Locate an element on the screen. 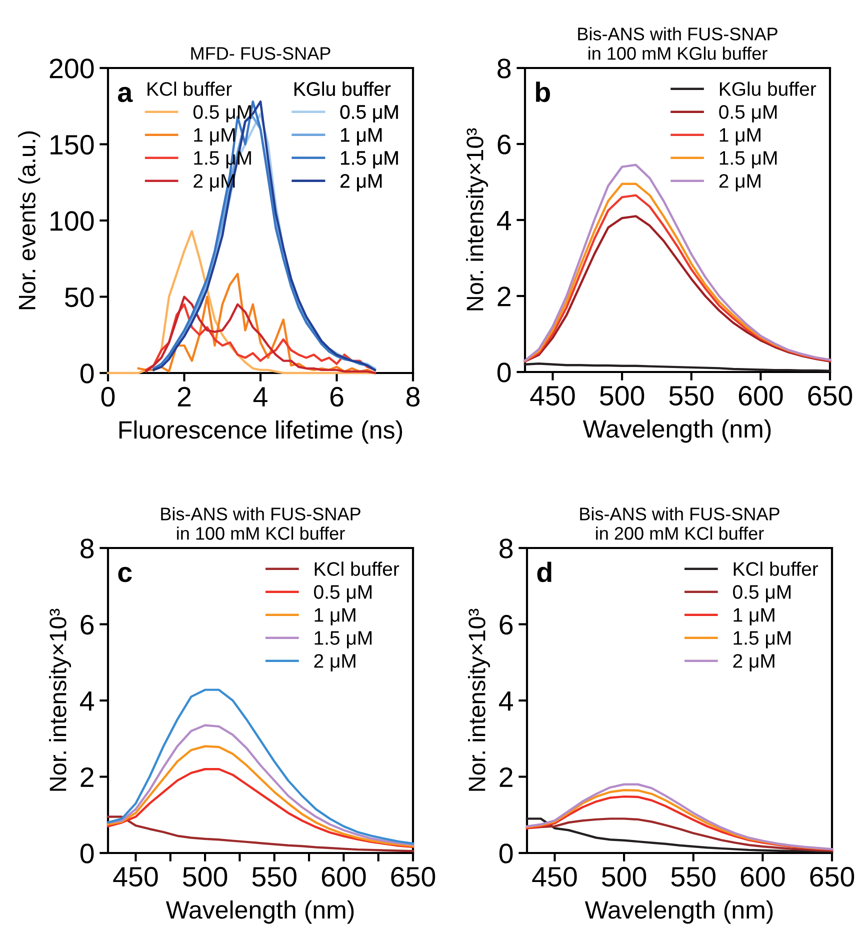  chart-title: Bis-ANS with FUS-SNAP in 100 mM KCl buffer is located at coordinates (260, 523).